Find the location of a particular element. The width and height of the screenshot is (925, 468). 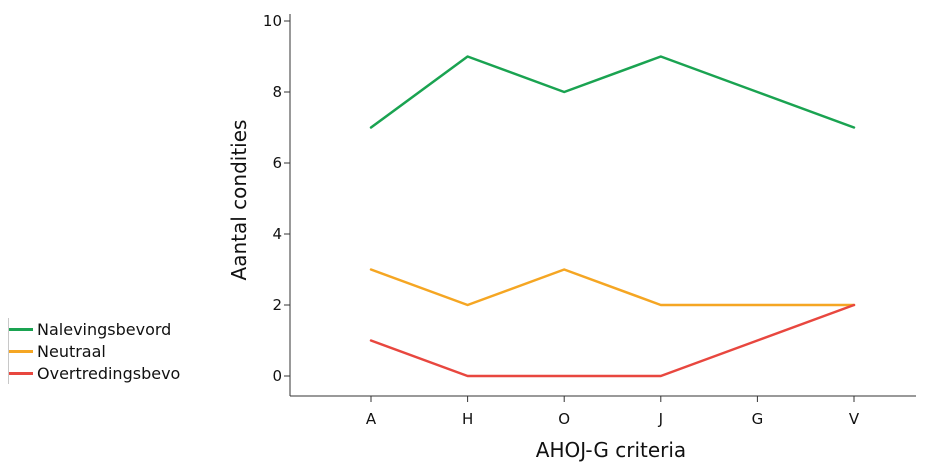

y-tick-label: 10 is located at coordinates (272, 21).